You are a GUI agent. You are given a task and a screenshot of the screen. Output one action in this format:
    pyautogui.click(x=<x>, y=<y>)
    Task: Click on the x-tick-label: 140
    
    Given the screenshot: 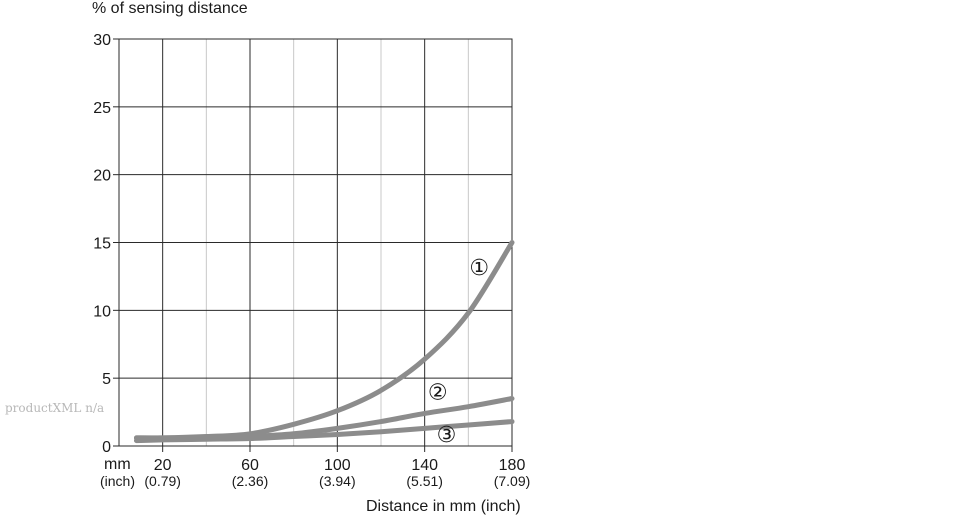 What is the action you would take?
    pyautogui.click(x=424, y=465)
    